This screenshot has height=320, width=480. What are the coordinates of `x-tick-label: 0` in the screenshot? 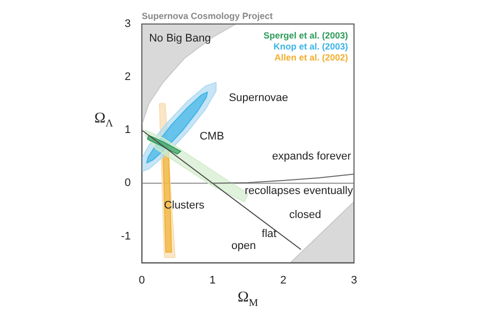 It's located at (141, 280).